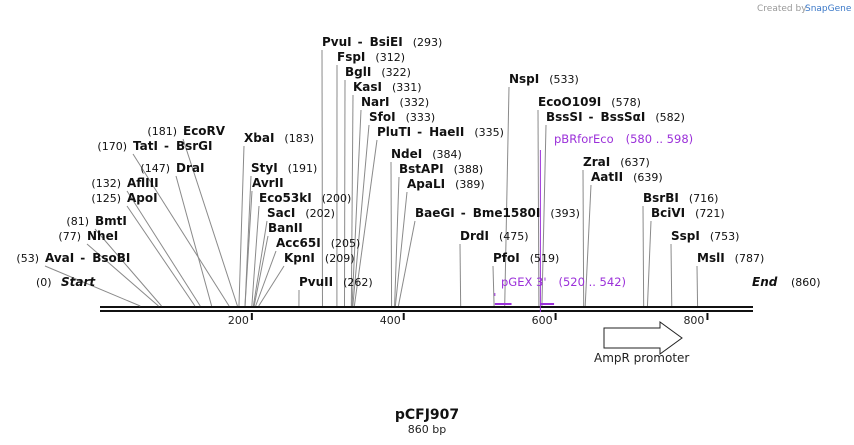 This screenshot has width=854, height=445. I want to click on site-position-aatii: (639), so click(648, 177).